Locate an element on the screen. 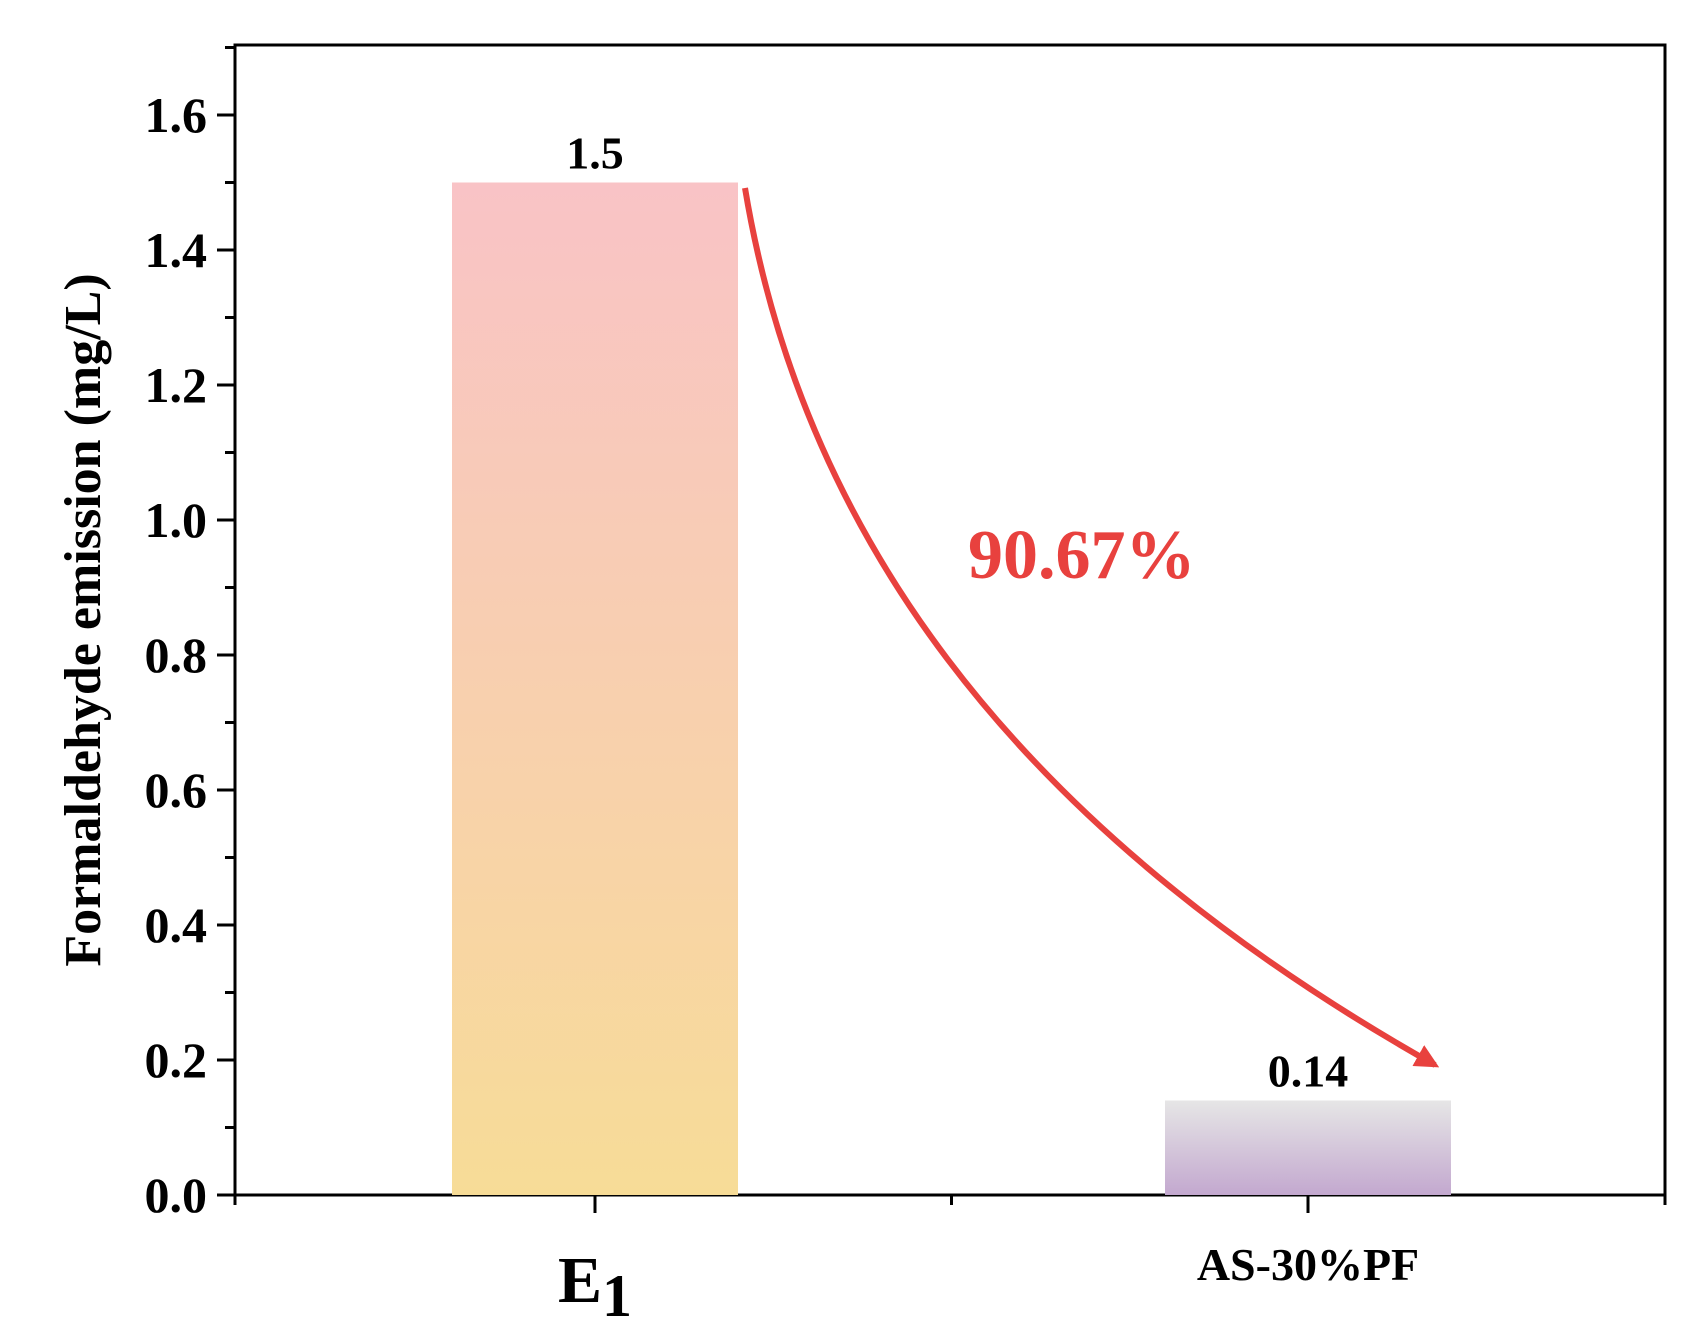 Image resolution: width=1691 pixels, height=1341 pixels. y-tick-label: 0.0 is located at coordinates (176, 1195).